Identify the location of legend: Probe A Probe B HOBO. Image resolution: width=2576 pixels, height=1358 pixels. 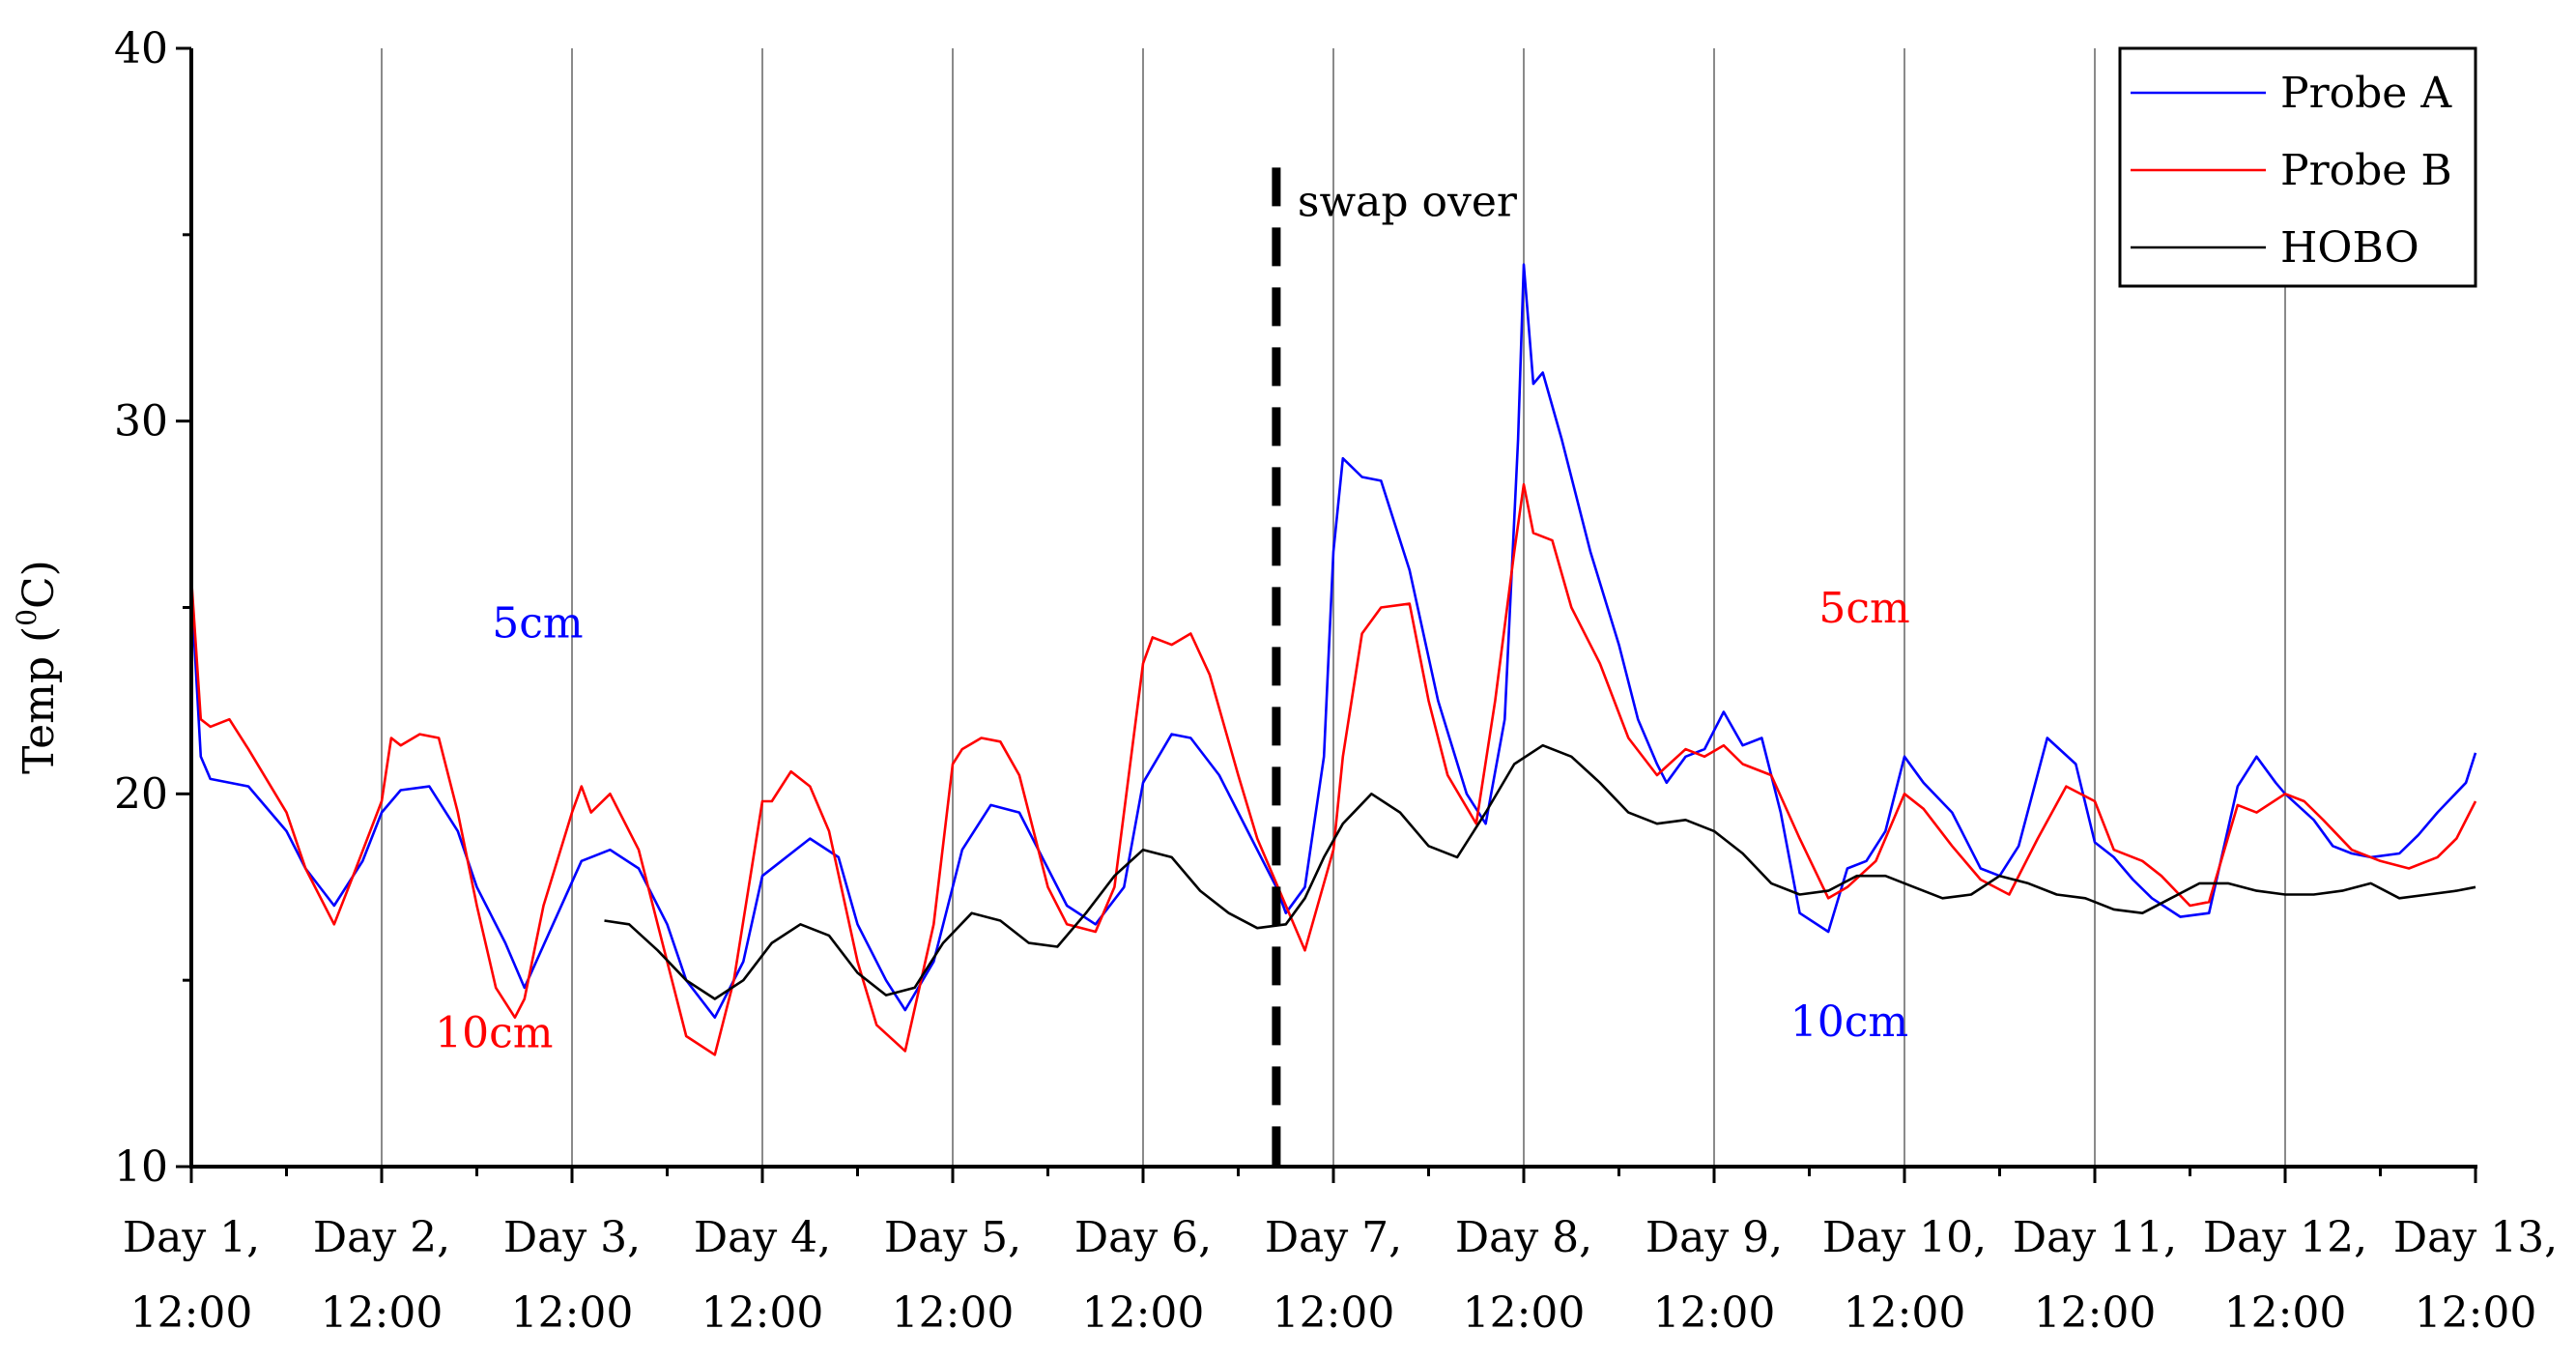
(2298, 167).